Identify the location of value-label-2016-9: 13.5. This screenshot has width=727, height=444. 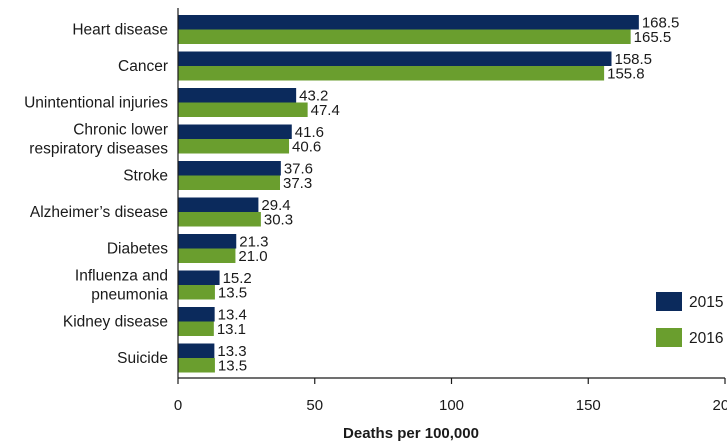
(232, 365).